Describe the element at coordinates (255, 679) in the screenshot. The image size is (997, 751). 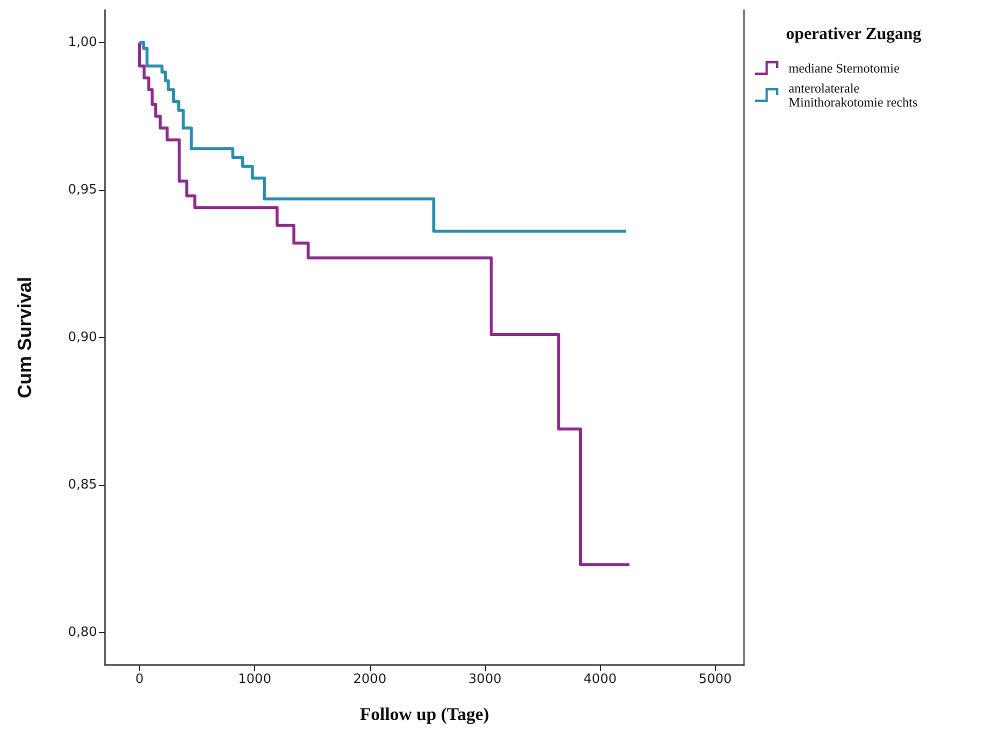
I see `x-tick-label: 1000` at that location.